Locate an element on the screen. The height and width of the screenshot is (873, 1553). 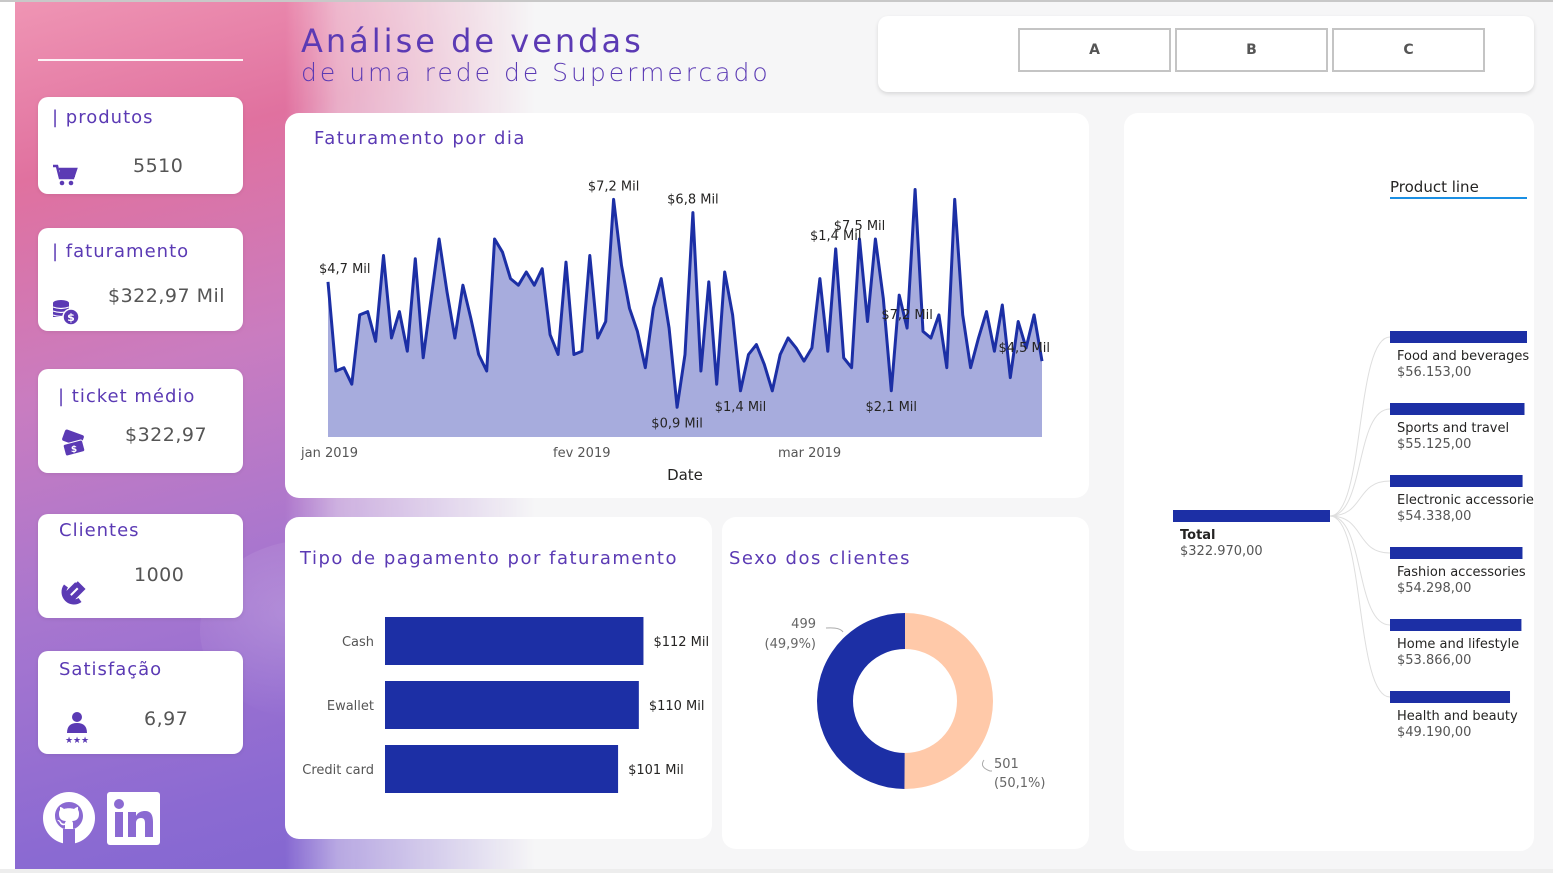
slicer-button-c: C is located at coordinates (1408, 50).